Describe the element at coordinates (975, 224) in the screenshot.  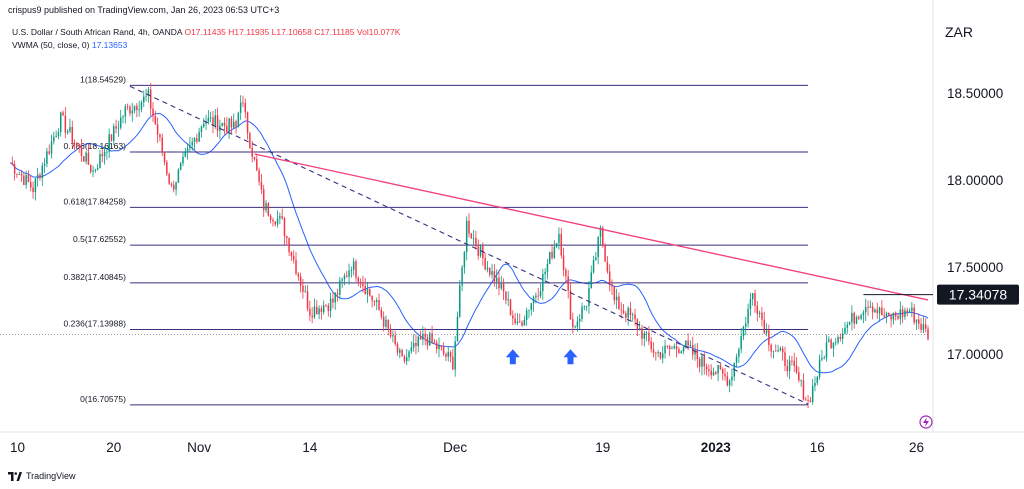
I see `price-axis: 18.50000 18.00000 17.50000 17.00000` at that location.